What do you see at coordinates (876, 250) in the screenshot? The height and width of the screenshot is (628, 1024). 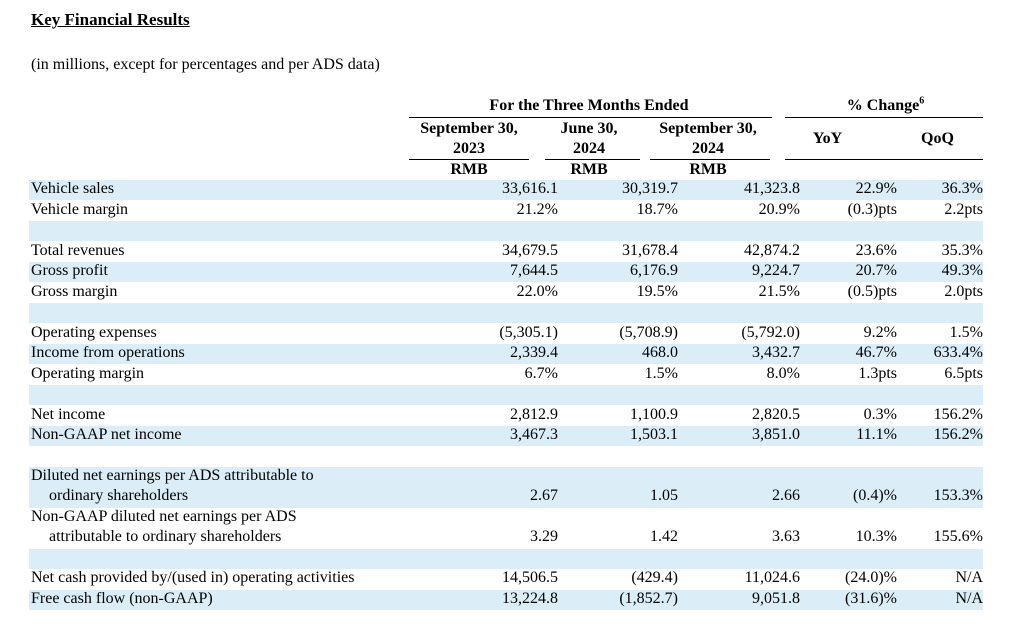 I see `value-yoy: 23.6%` at bounding box center [876, 250].